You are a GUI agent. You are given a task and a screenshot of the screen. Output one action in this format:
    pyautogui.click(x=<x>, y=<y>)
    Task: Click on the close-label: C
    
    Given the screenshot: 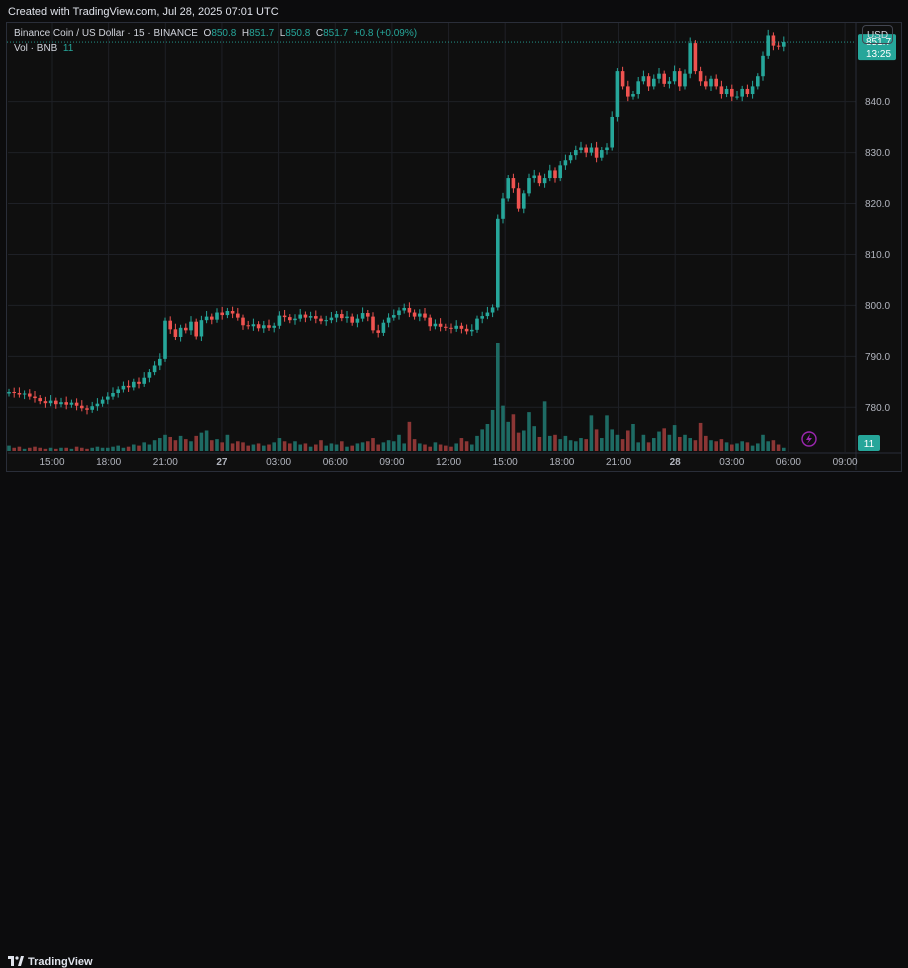 What is the action you would take?
    pyautogui.click(x=319, y=33)
    